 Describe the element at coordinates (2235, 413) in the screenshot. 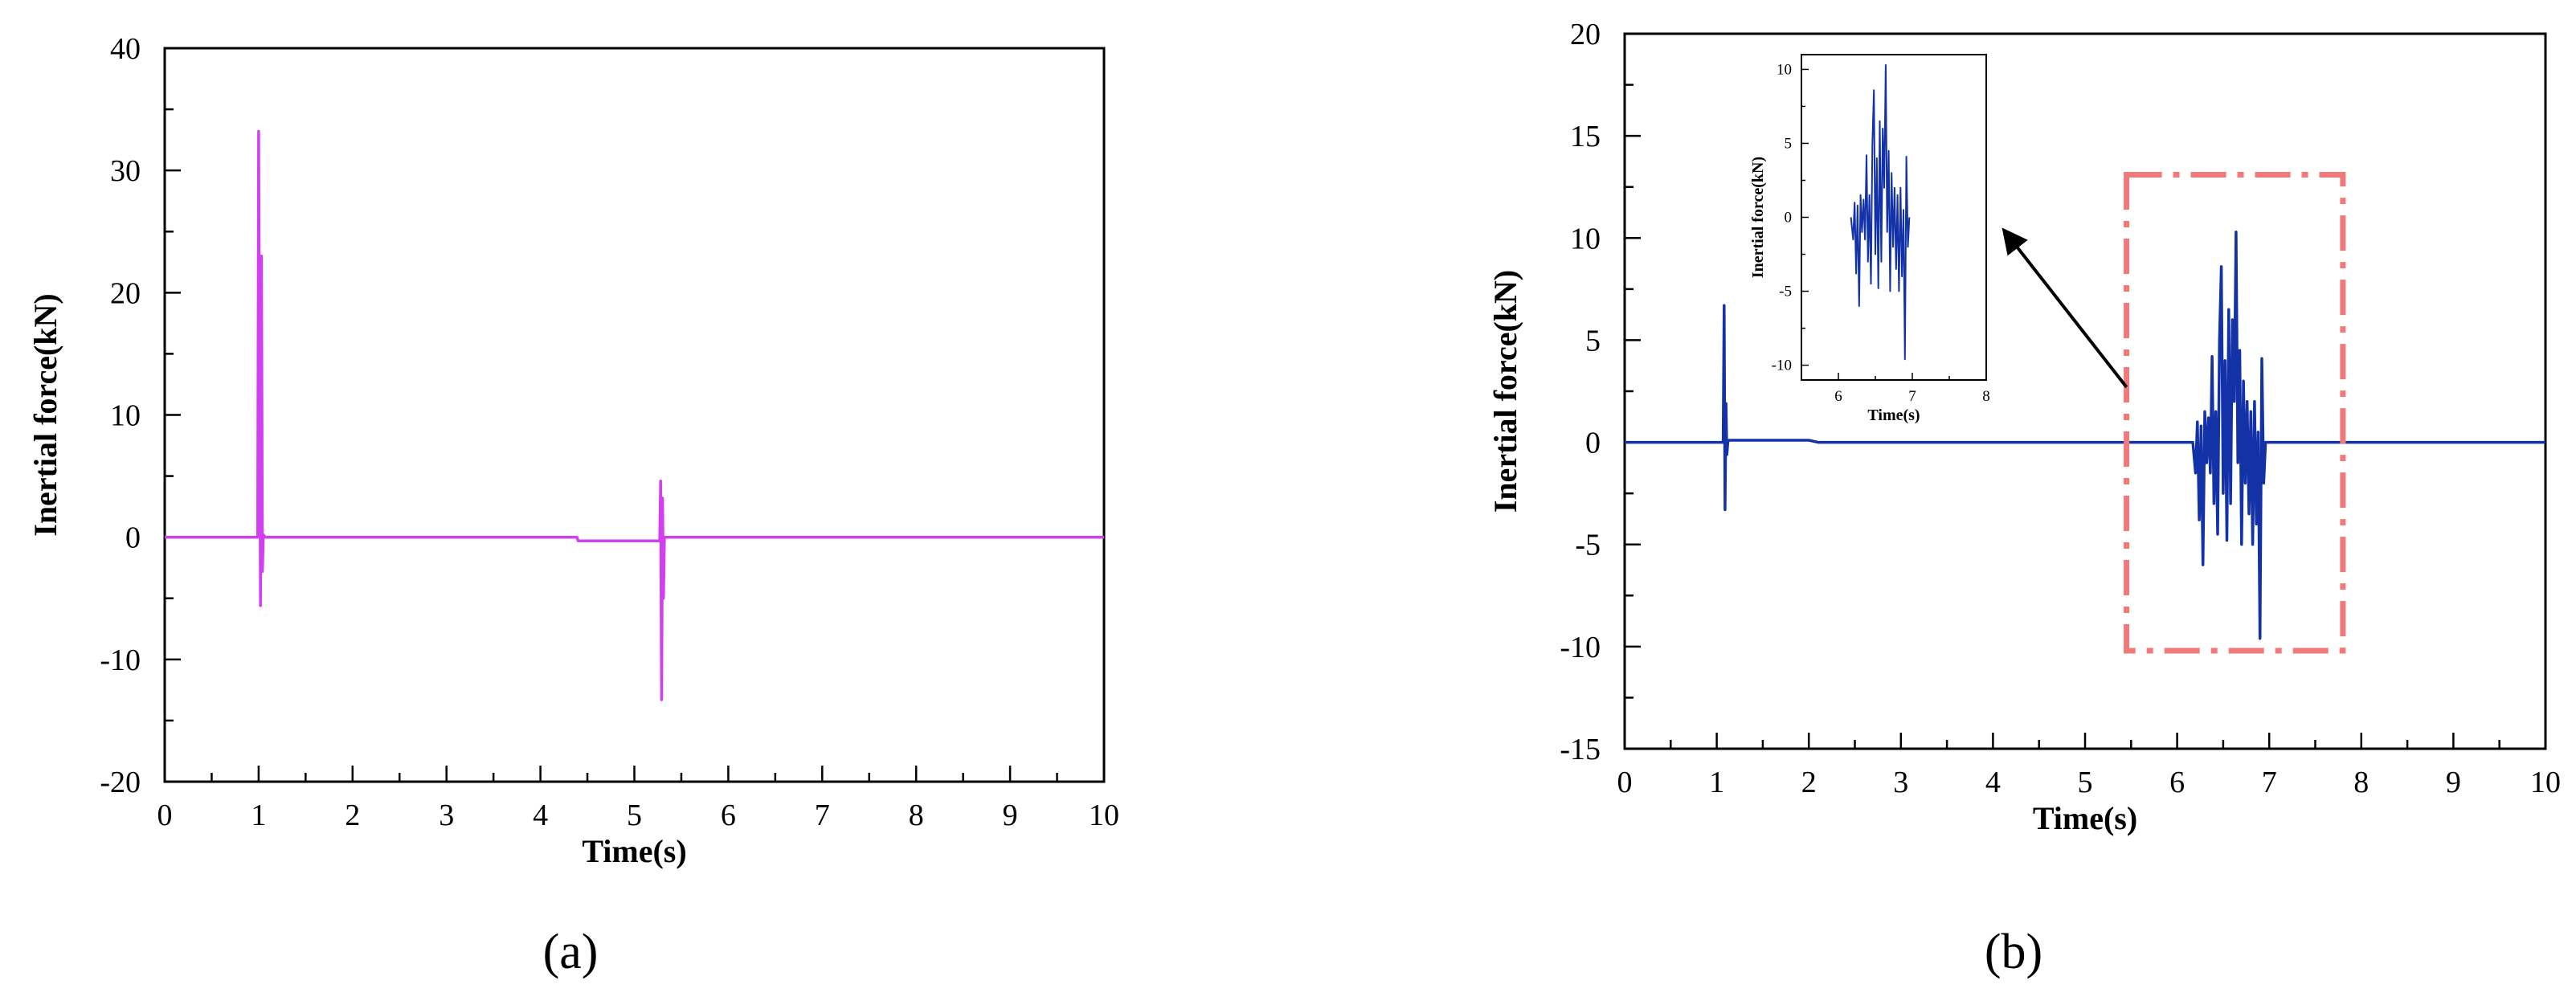

I see `b-highlight-box` at that location.